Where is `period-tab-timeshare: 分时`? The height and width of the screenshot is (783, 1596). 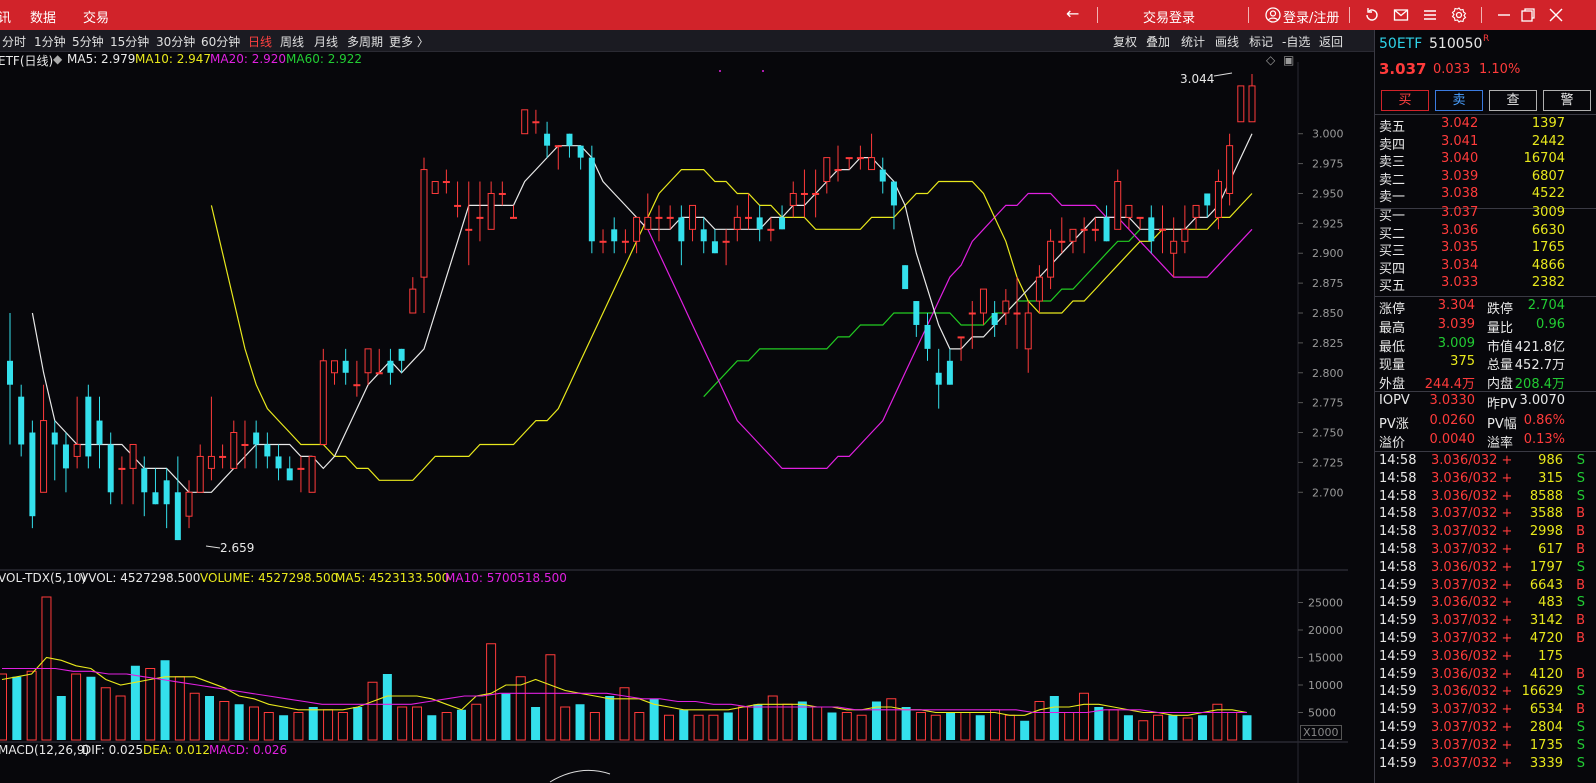
period-tab-timeshare: 分时 is located at coordinates (14, 42).